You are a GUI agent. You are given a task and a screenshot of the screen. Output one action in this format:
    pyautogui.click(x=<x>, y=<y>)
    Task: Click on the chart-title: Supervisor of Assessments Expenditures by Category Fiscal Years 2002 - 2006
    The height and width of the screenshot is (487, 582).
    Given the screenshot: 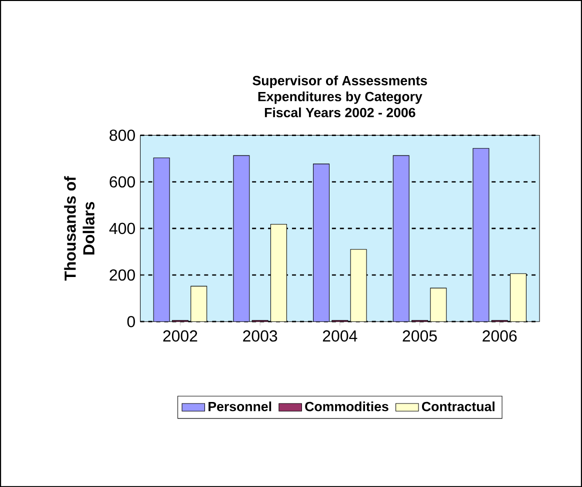 What is the action you would take?
    pyautogui.click(x=339, y=96)
    